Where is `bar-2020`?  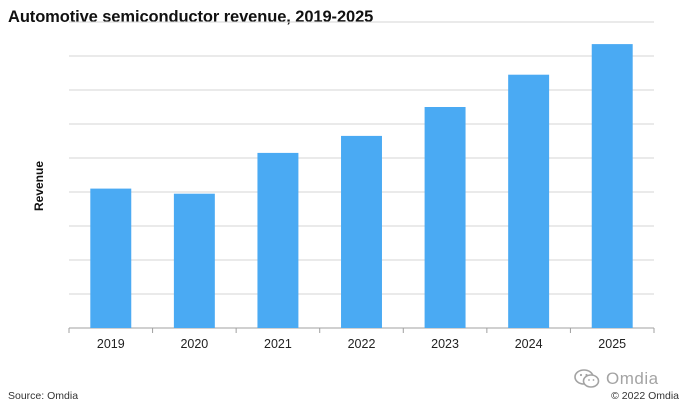
bar-2020 is located at coordinates (194, 260).